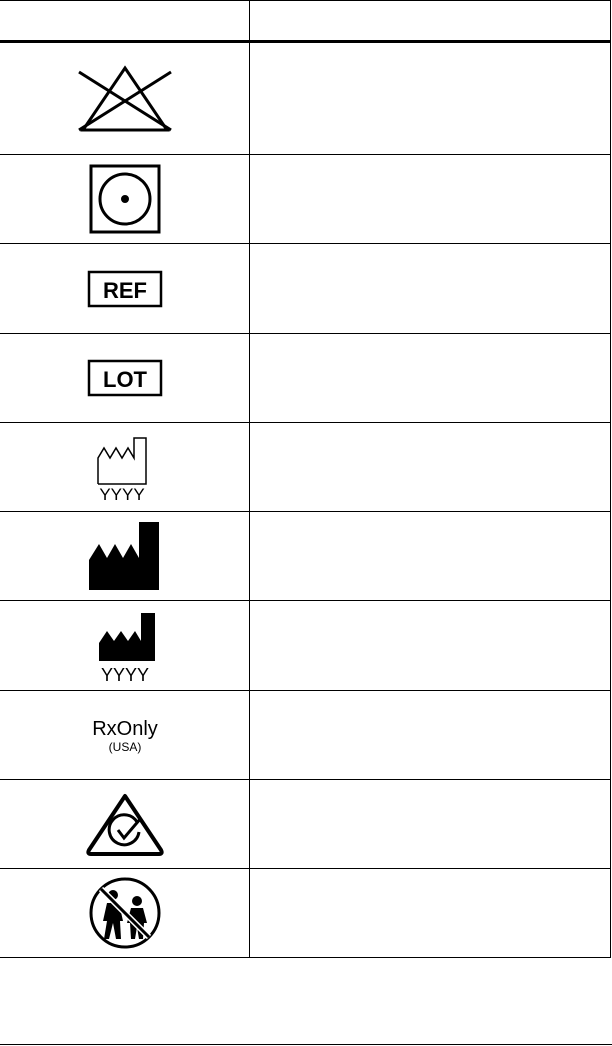 The height and width of the screenshot is (1046, 612). What do you see at coordinates (124, 825) in the screenshot?
I see `rcm-compliance-icon` at bounding box center [124, 825].